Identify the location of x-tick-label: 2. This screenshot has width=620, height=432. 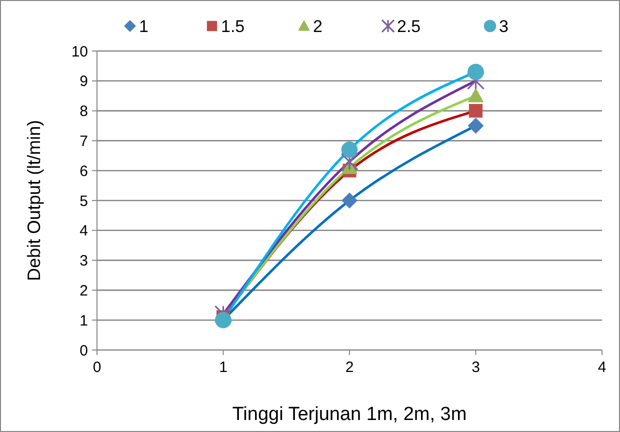
(349, 367).